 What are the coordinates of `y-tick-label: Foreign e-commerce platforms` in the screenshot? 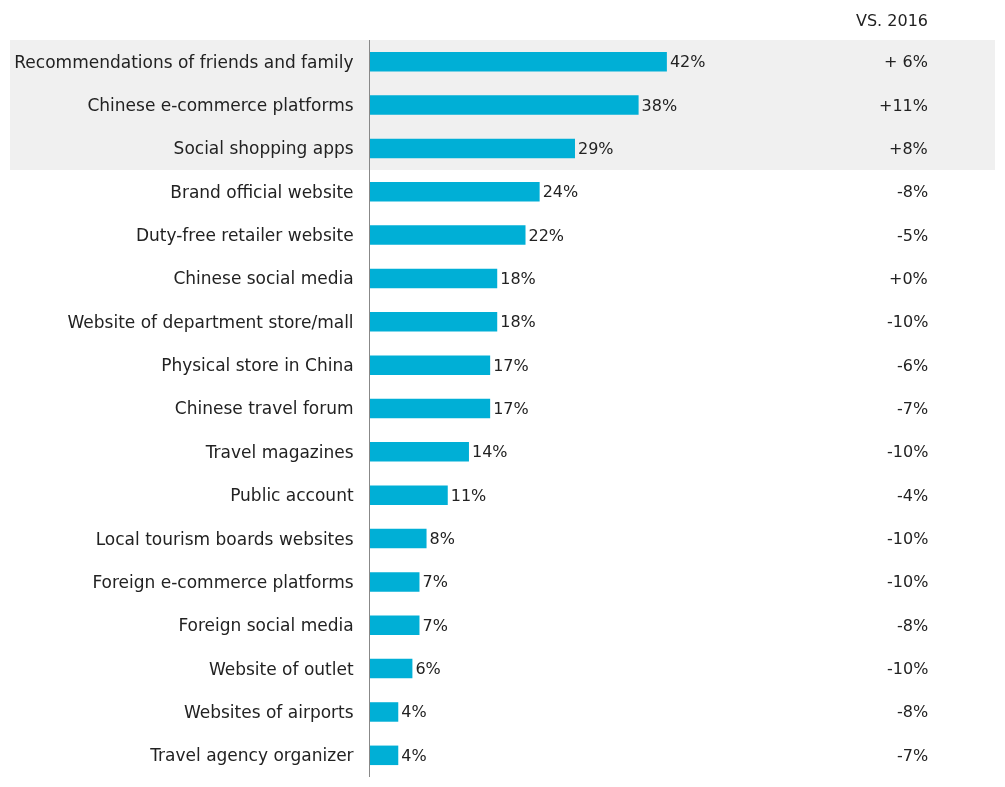 It's located at (223, 581).